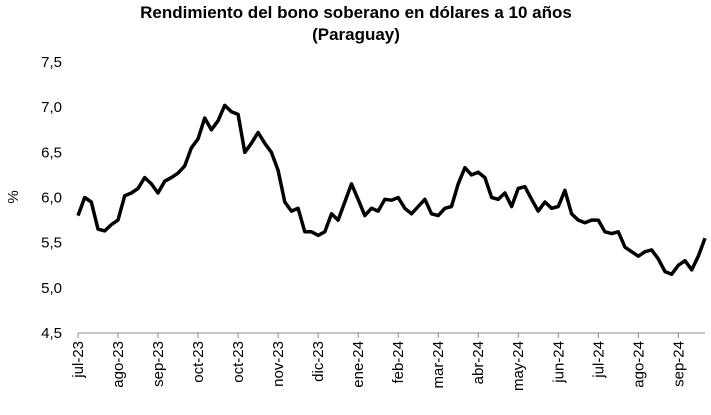 This screenshot has width=711, height=415. I want to click on x-tick-label: ene-24, so click(358, 364).